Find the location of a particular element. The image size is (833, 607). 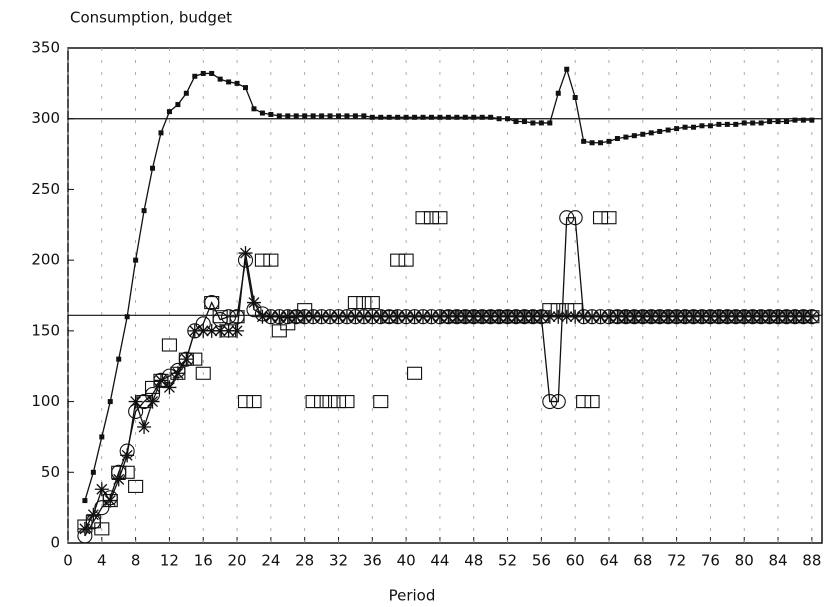

y-tick-label: 150 is located at coordinates (45, 330).